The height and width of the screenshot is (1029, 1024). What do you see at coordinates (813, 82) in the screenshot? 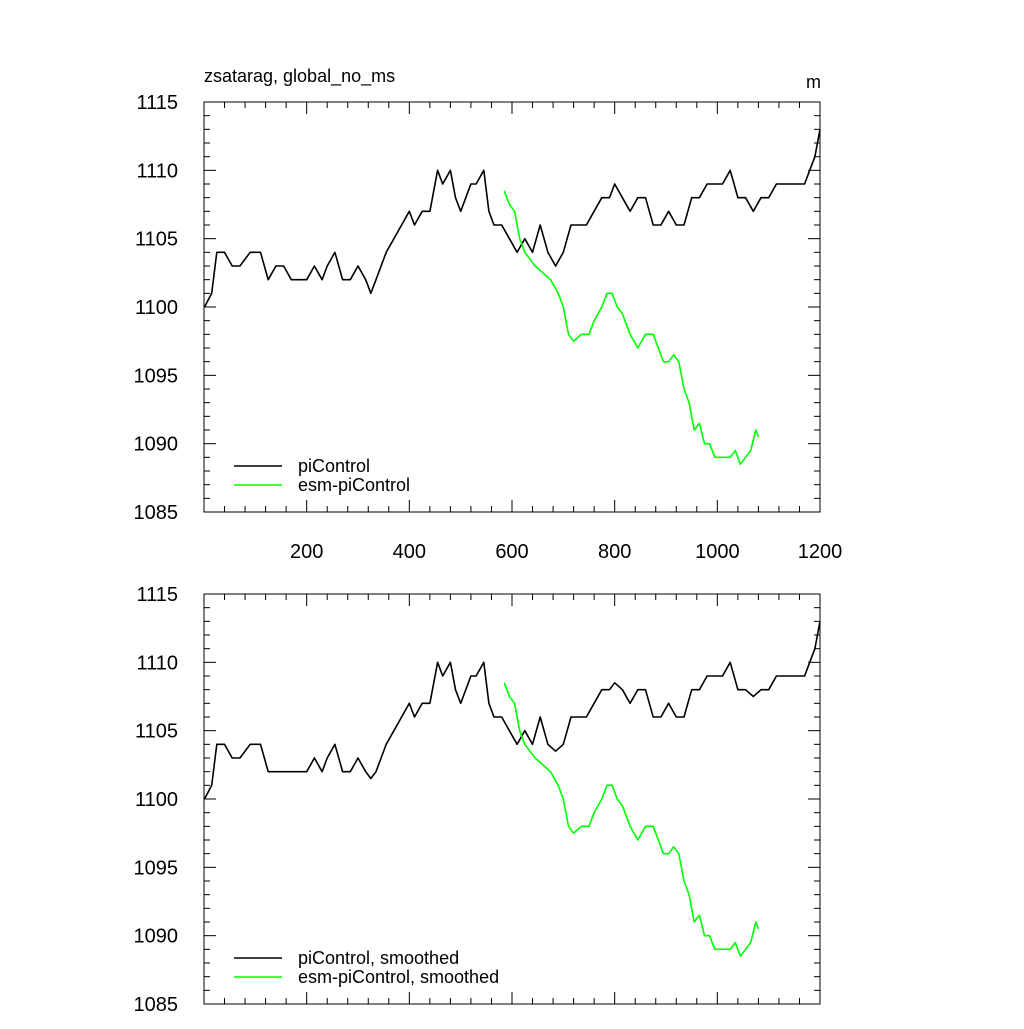
I see `units-label: m` at bounding box center [813, 82].